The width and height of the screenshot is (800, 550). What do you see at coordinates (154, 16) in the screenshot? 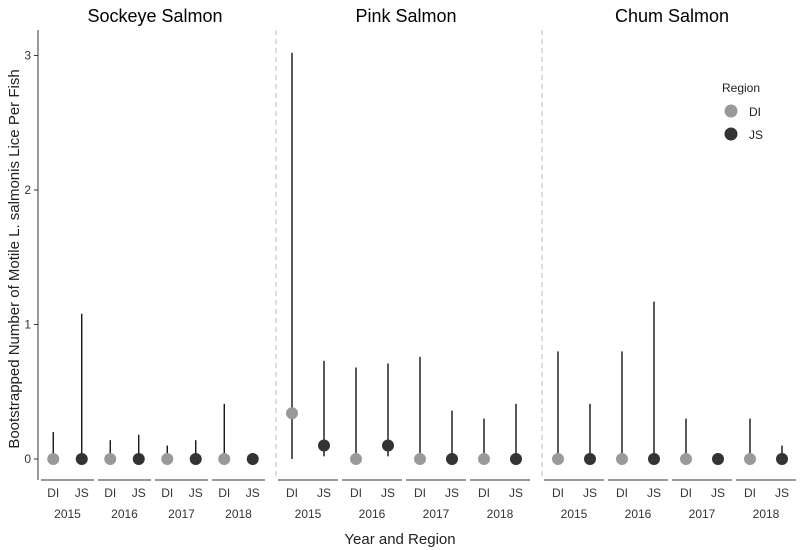
I see `panel-title: Sockeye Salmon` at bounding box center [154, 16].